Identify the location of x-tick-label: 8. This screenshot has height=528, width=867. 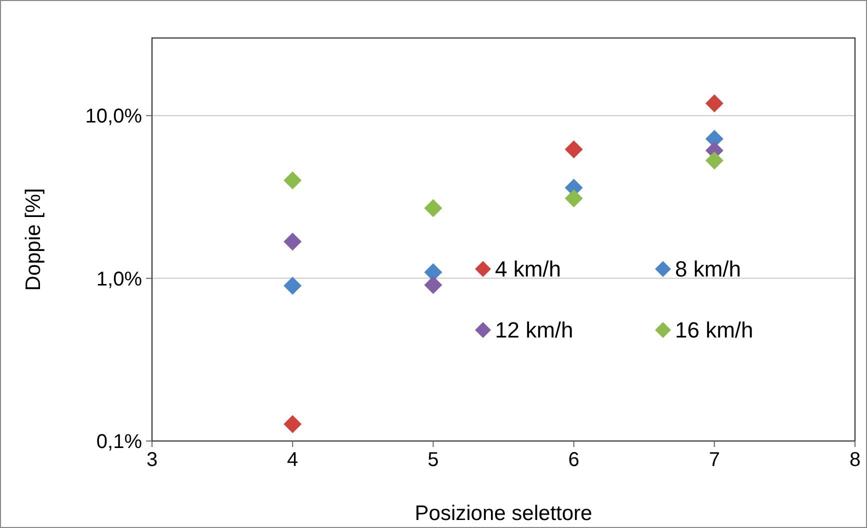
(855, 460).